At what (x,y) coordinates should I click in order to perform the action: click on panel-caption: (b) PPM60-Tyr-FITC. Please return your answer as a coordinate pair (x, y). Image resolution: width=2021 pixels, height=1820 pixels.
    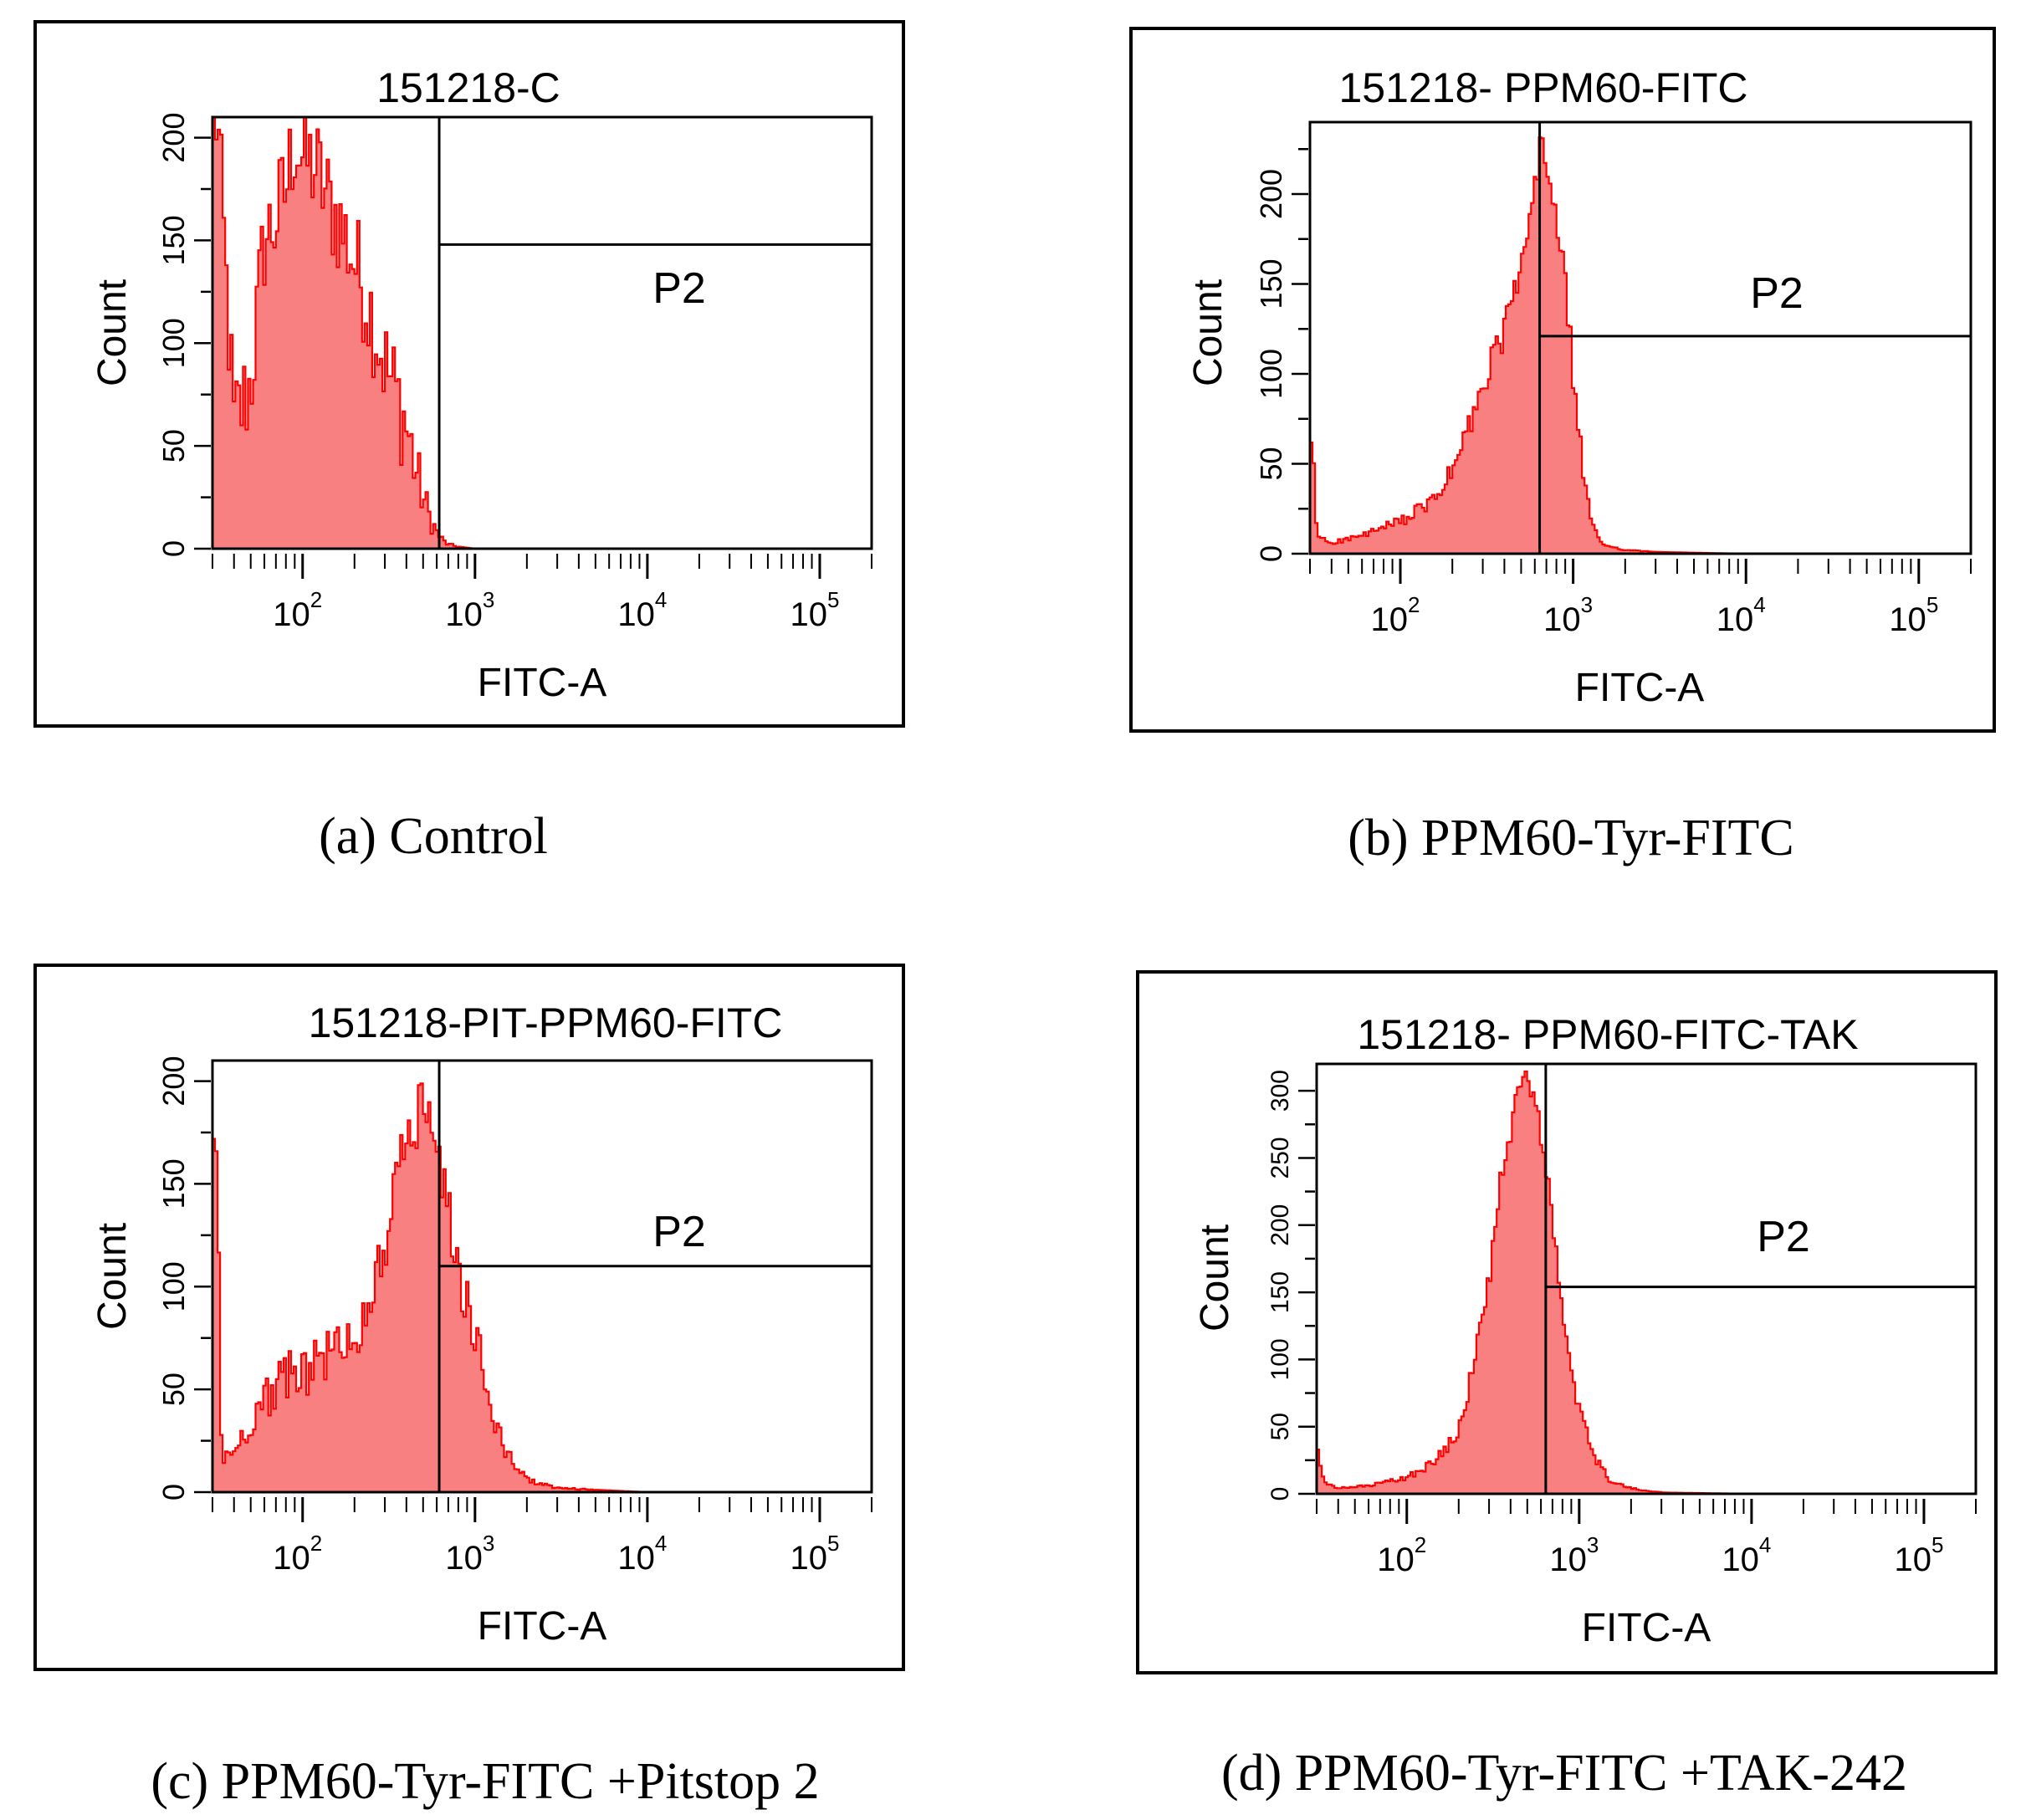
    Looking at the image, I should click on (1570, 838).